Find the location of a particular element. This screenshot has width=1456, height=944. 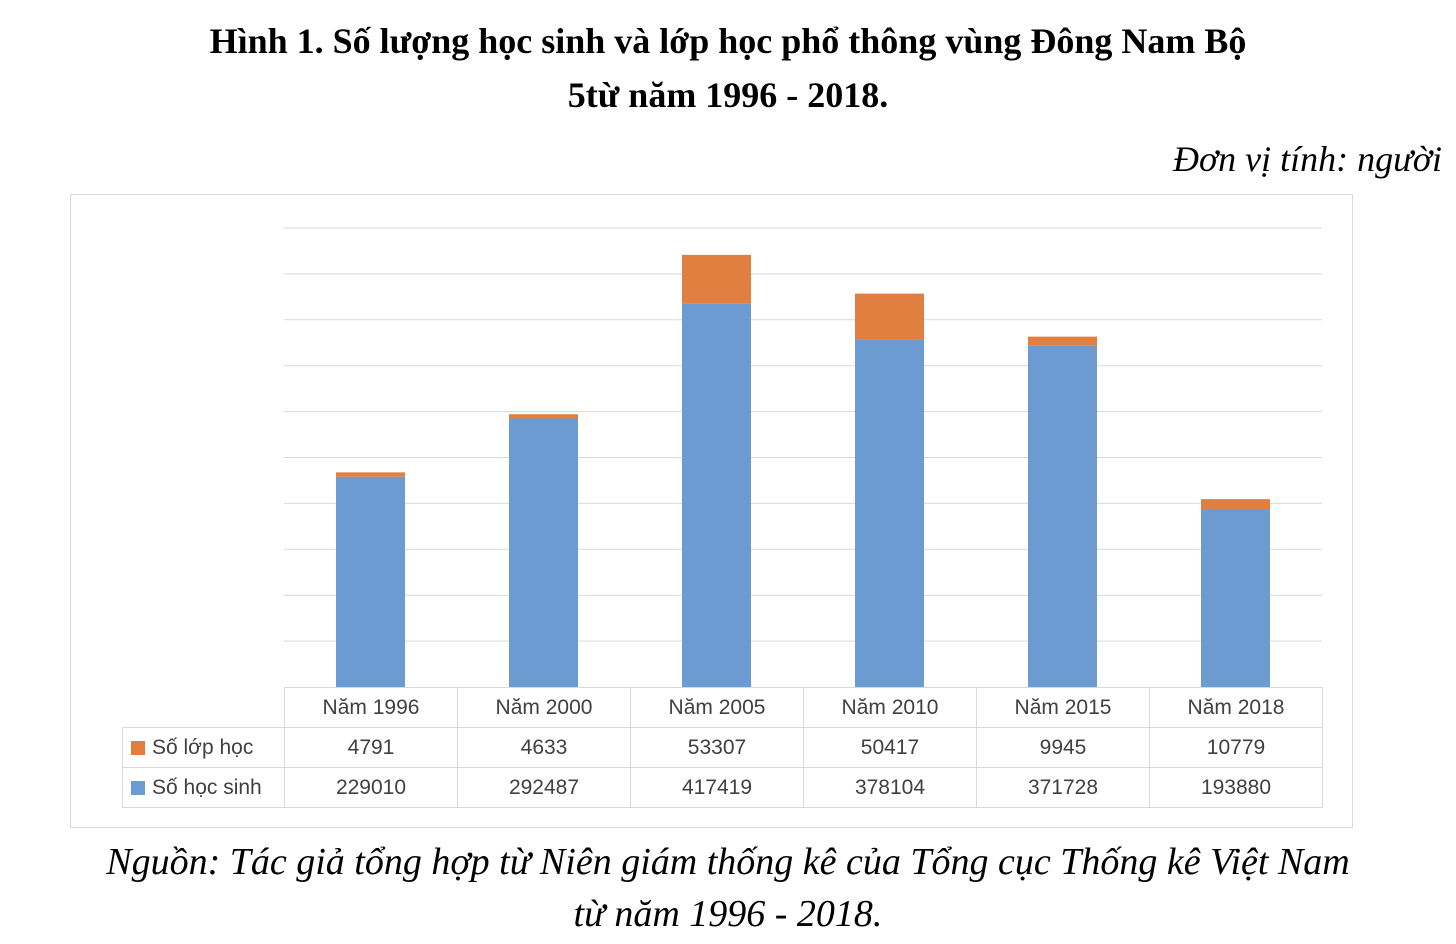

value-students-1: 292487 is located at coordinates (544, 787).